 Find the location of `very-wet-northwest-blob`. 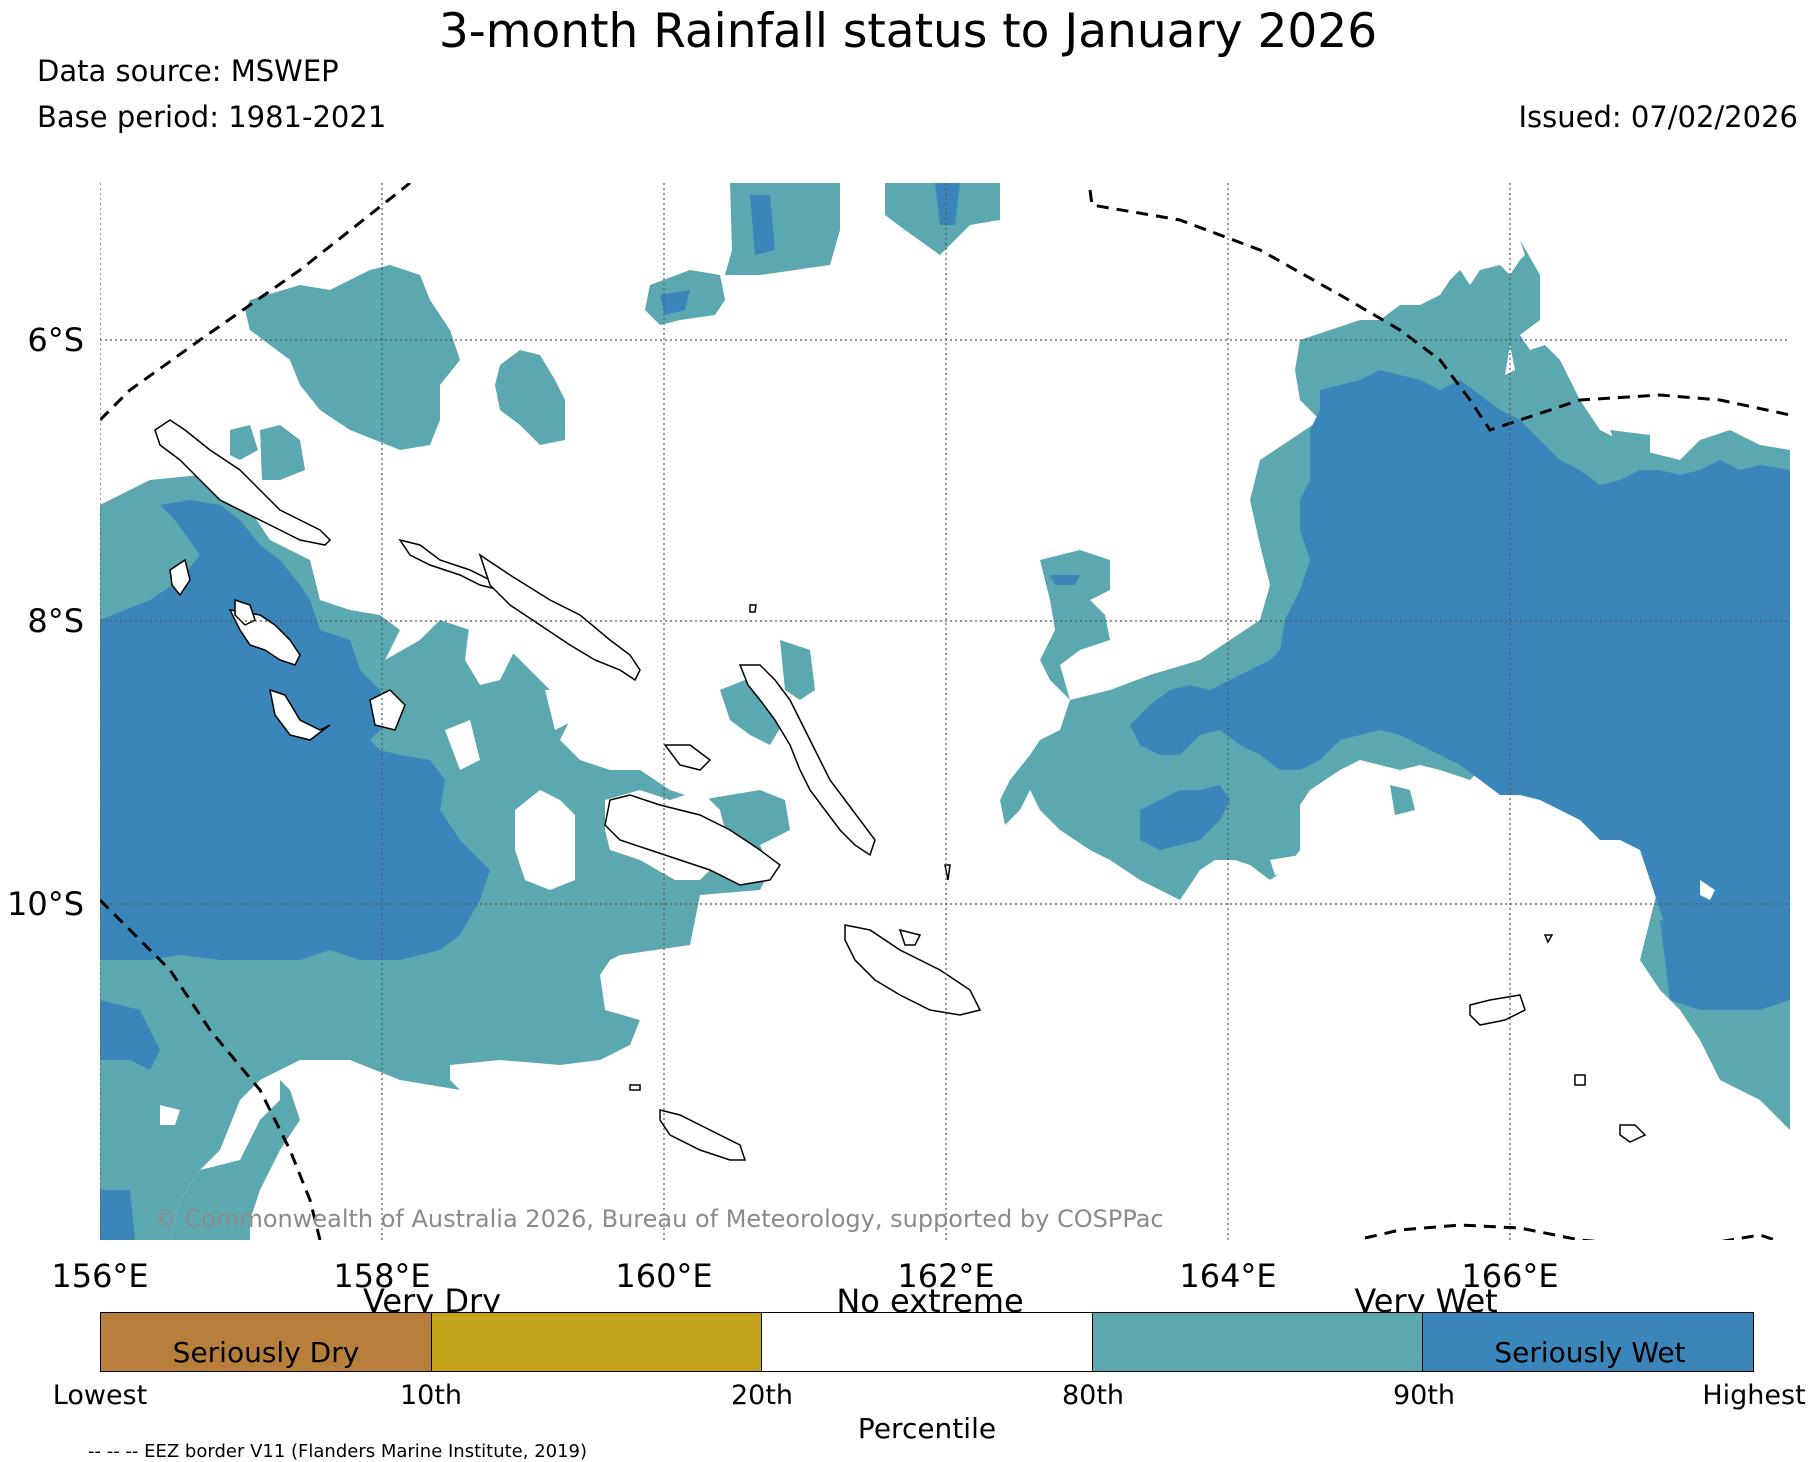

very-wet-northwest-blob is located at coordinates (352, 357).